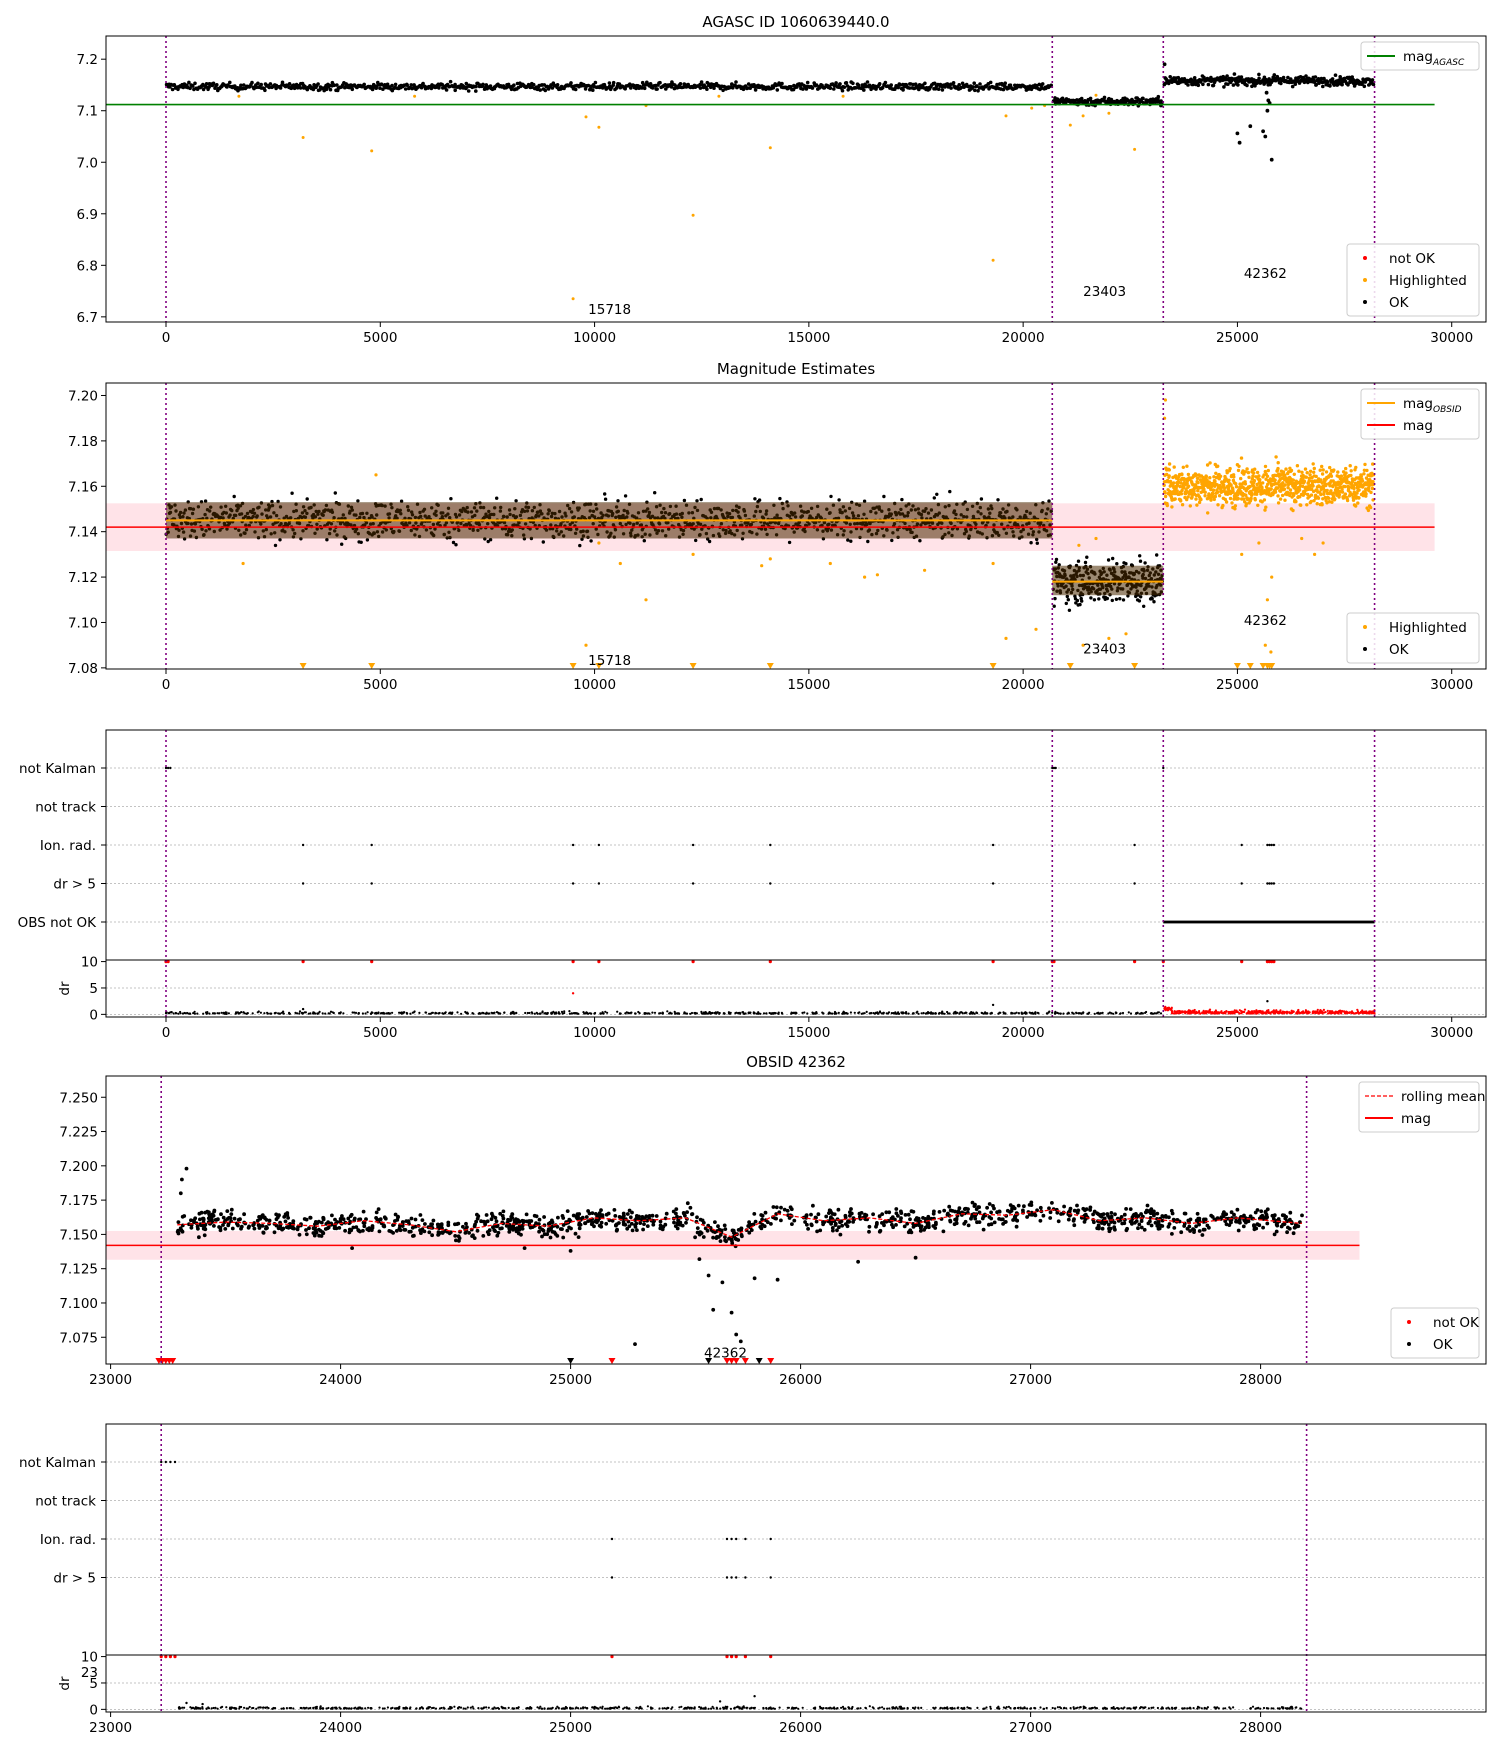 The width and height of the screenshot is (1500, 1750). What do you see at coordinates (1237, 338) in the screenshot?
I see `x-tick-label: 25000` at bounding box center [1237, 338].